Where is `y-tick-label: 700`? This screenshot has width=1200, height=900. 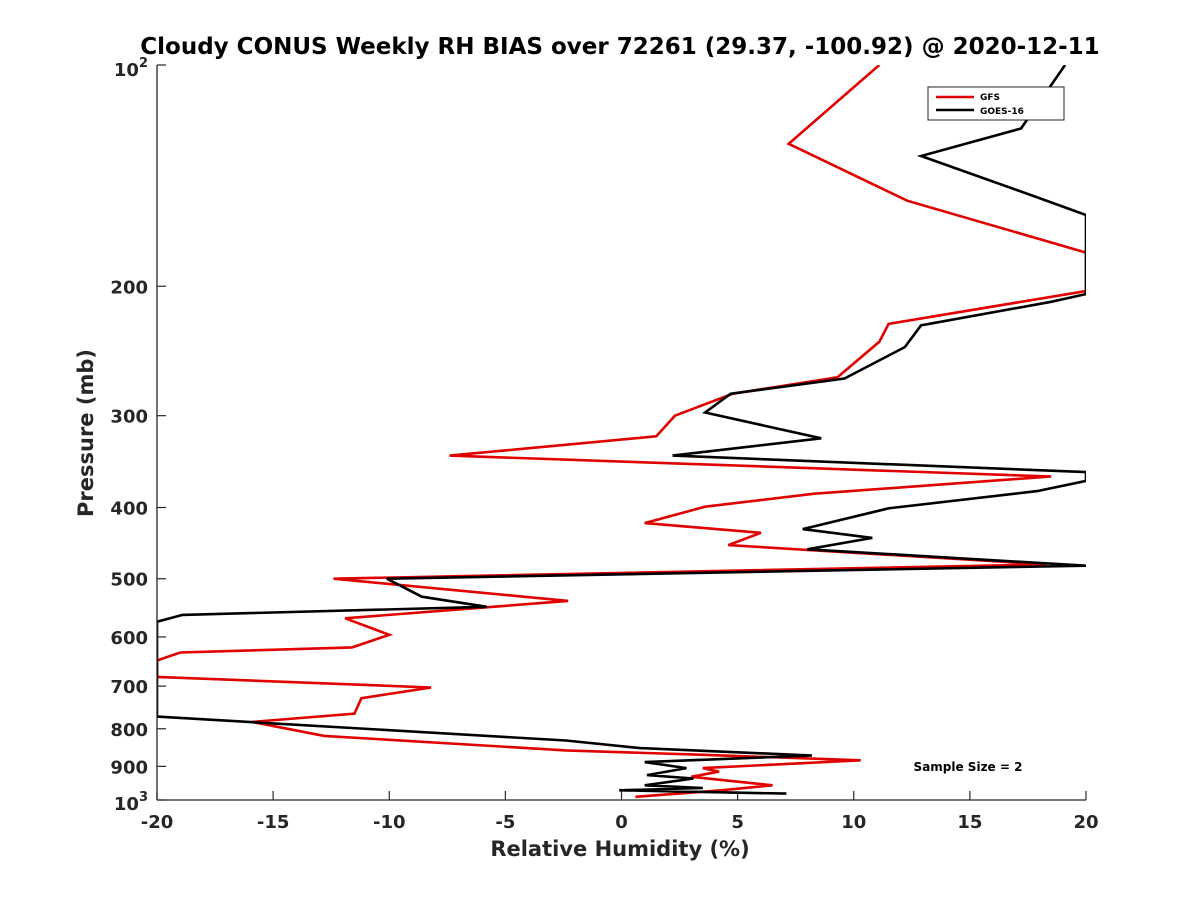 y-tick-label: 700 is located at coordinates (129, 687).